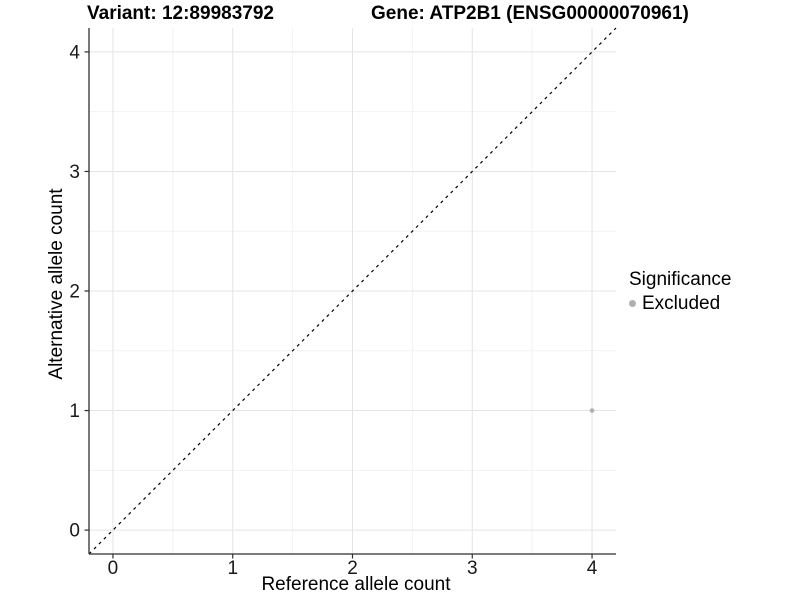 Image resolution: width=800 pixels, height=600 pixels. Describe the element at coordinates (74, 53) in the screenshot. I see `y-tick-label: 4` at that location.